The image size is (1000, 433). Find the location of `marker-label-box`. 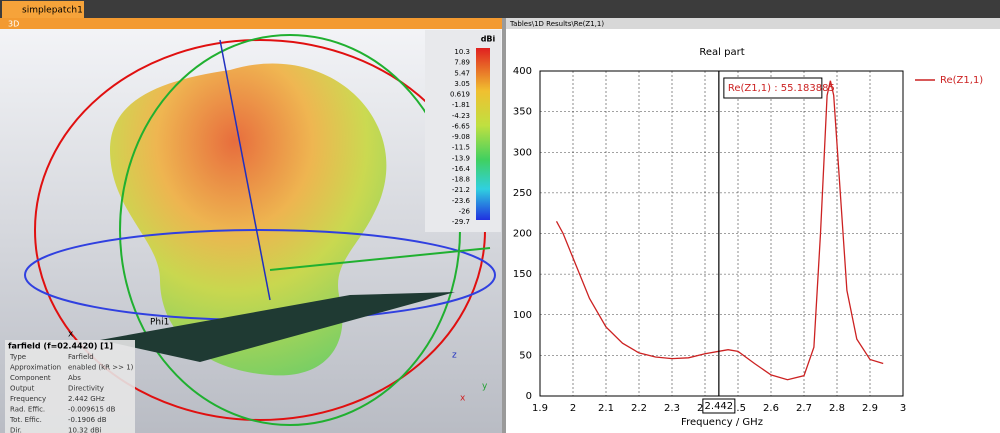

marker-label-box is located at coordinates (773, 88).